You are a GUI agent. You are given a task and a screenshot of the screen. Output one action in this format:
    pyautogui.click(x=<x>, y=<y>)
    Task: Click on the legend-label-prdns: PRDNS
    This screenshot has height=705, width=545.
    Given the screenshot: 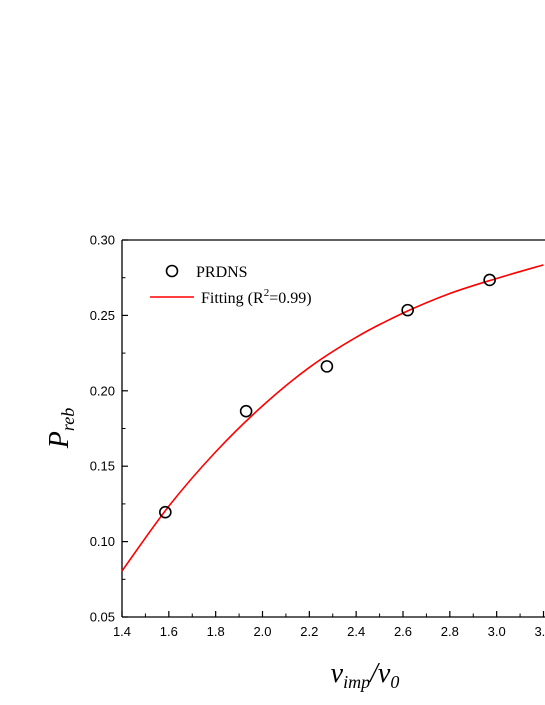 What is the action you would take?
    pyautogui.click(x=222, y=272)
    